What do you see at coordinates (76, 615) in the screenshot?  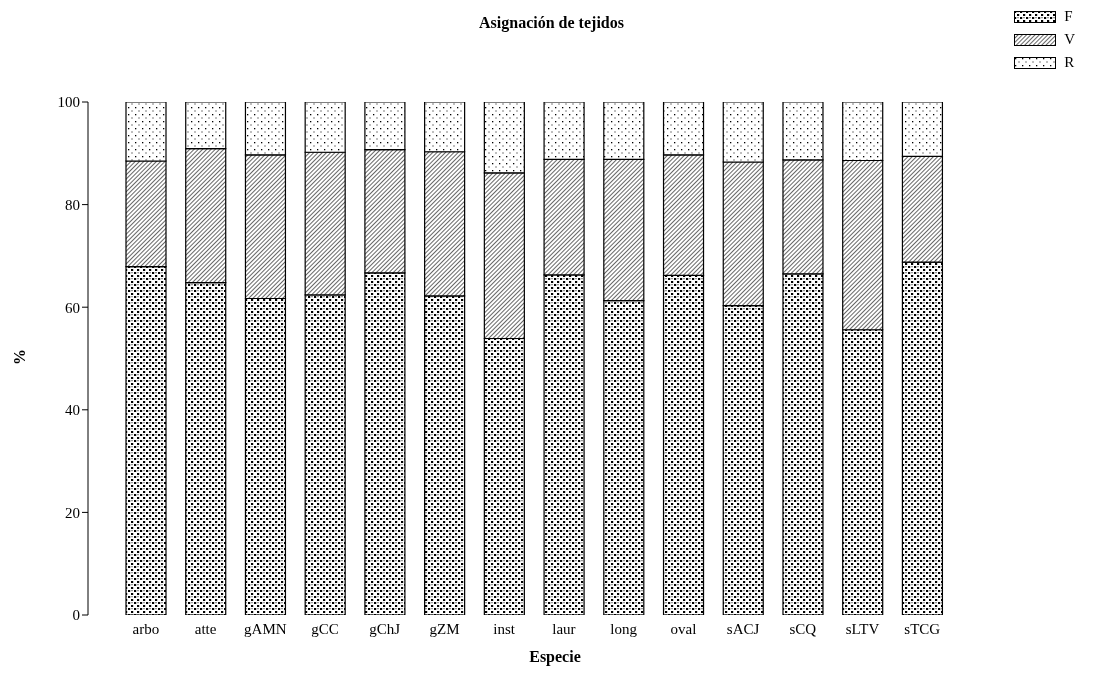 I see `y-tick-label: 0` at bounding box center [76, 615].